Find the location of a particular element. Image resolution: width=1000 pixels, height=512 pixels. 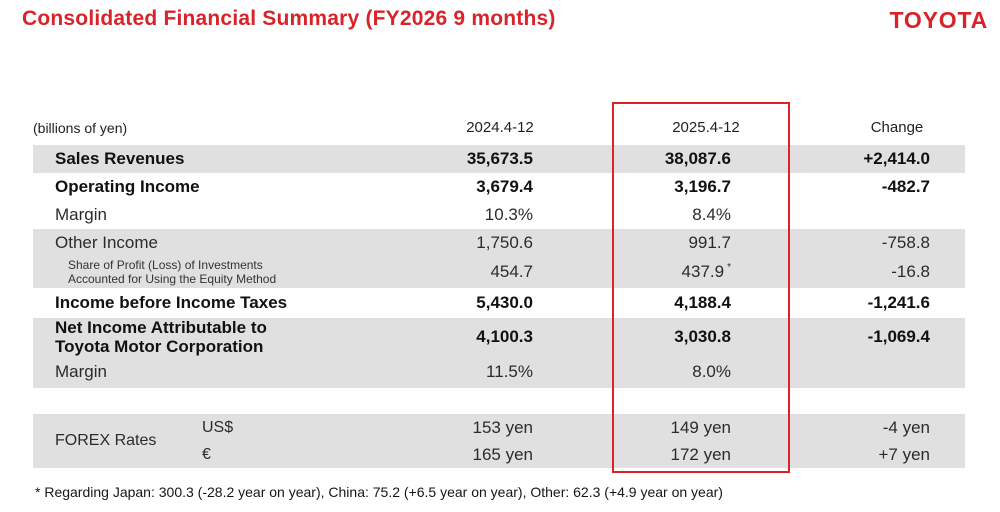

row-label-line2: Toyota Motor Corporation is located at coordinates (159, 346).